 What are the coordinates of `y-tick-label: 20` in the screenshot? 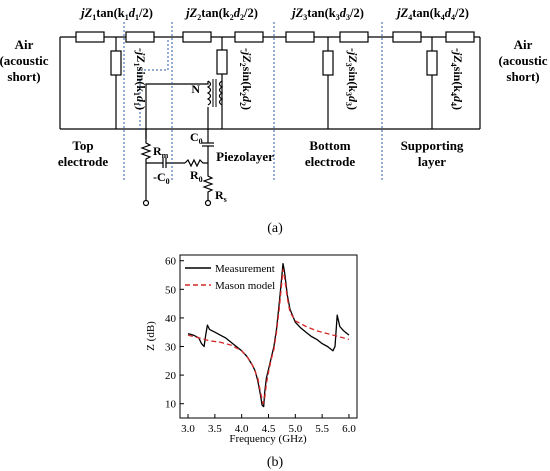 It's located at (171, 376).